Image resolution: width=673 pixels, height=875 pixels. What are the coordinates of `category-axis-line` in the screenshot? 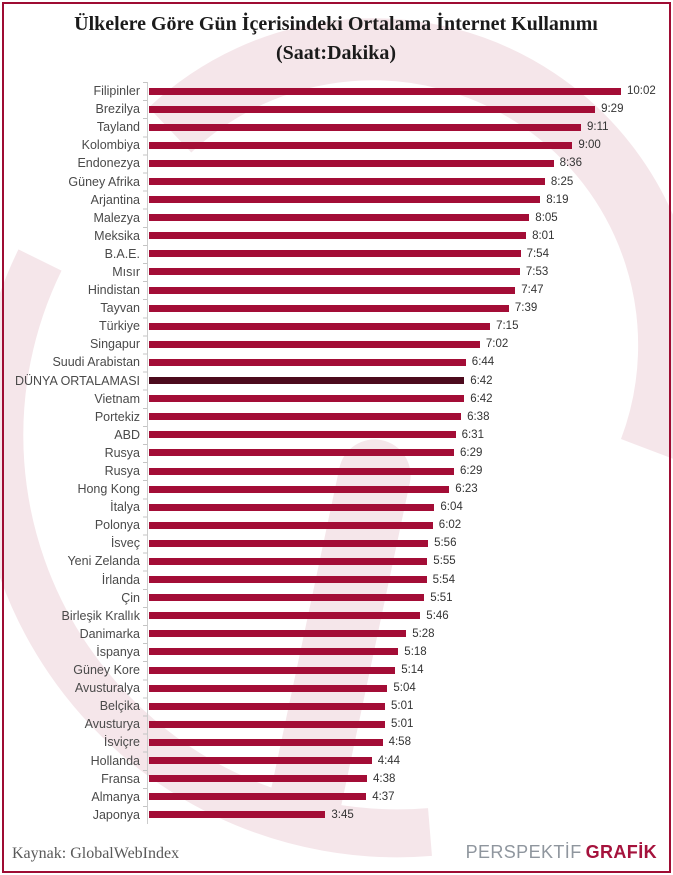 It's located at (147, 453).